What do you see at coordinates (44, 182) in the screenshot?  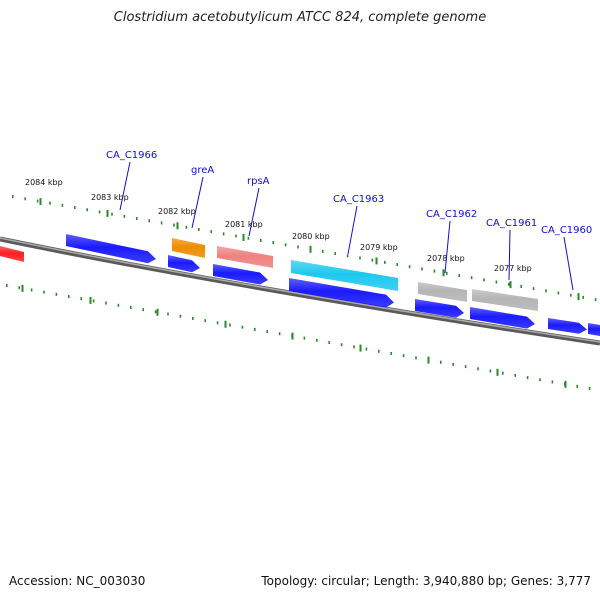 I see `scale-label: 2084 kbp` at bounding box center [44, 182].